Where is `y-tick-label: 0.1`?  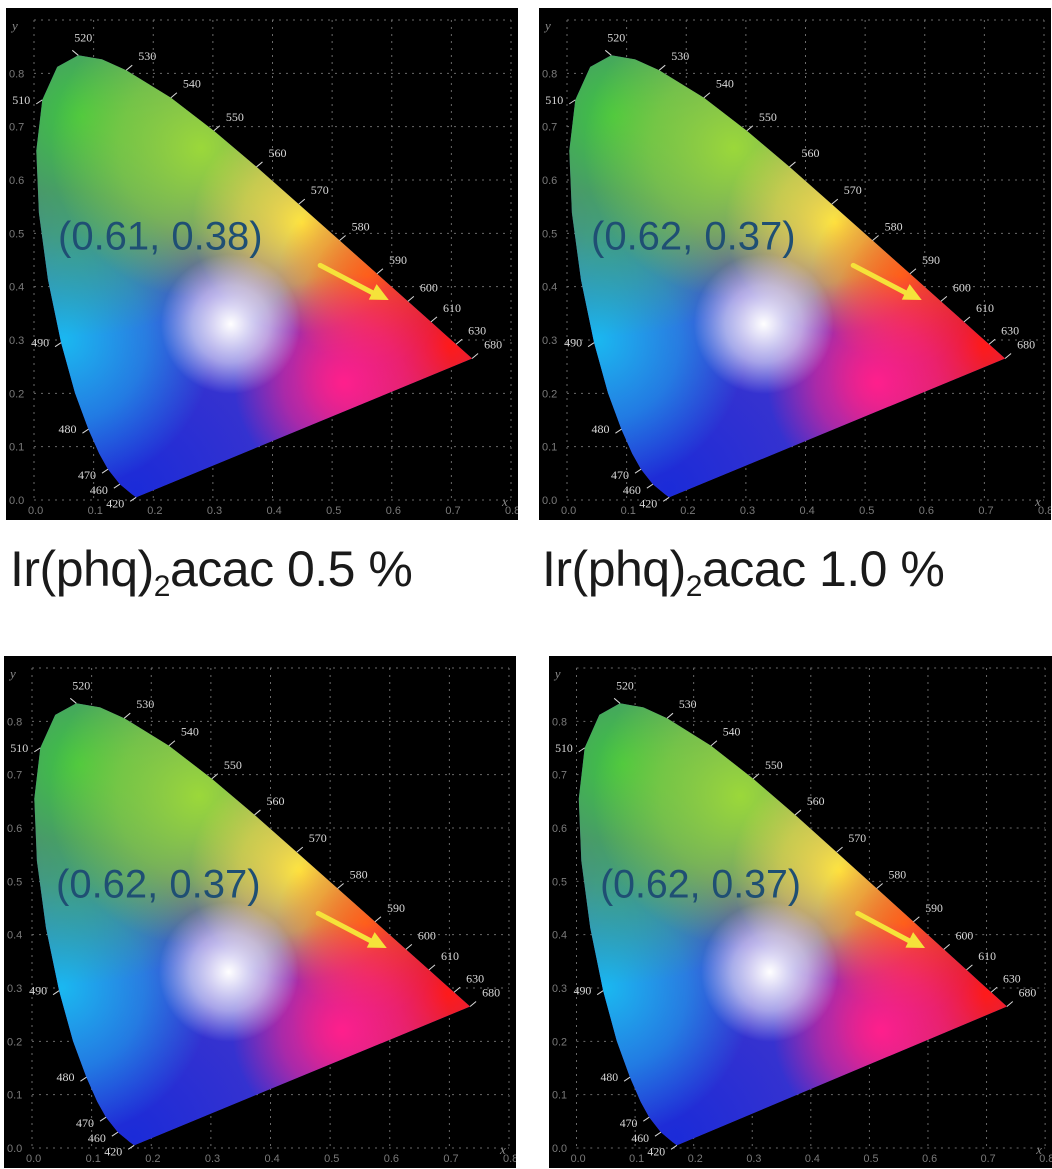 y-tick-label: 0.1 is located at coordinates (14, 1096).